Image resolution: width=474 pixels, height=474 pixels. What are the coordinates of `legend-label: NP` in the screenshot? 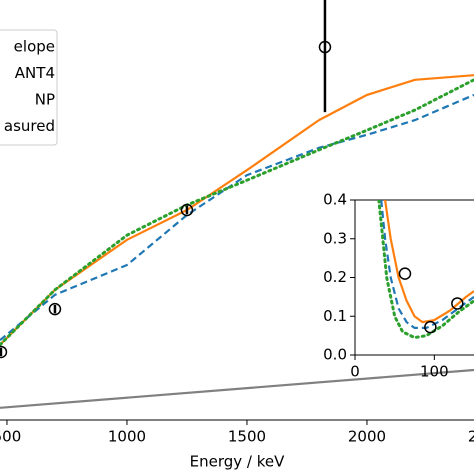 It's located at (45, 100).